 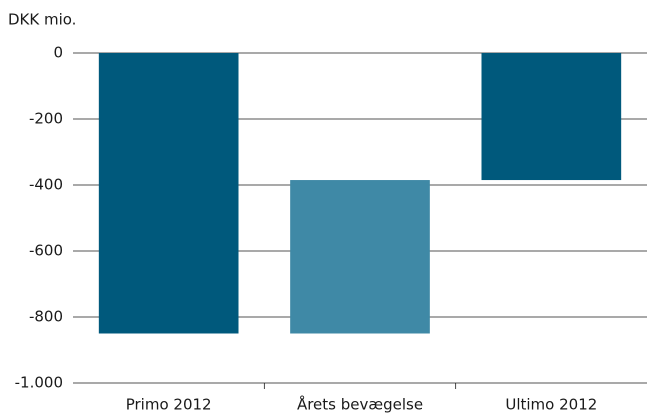 I want to click on y-tick-label: -1.000, so click(x=39, y=383).